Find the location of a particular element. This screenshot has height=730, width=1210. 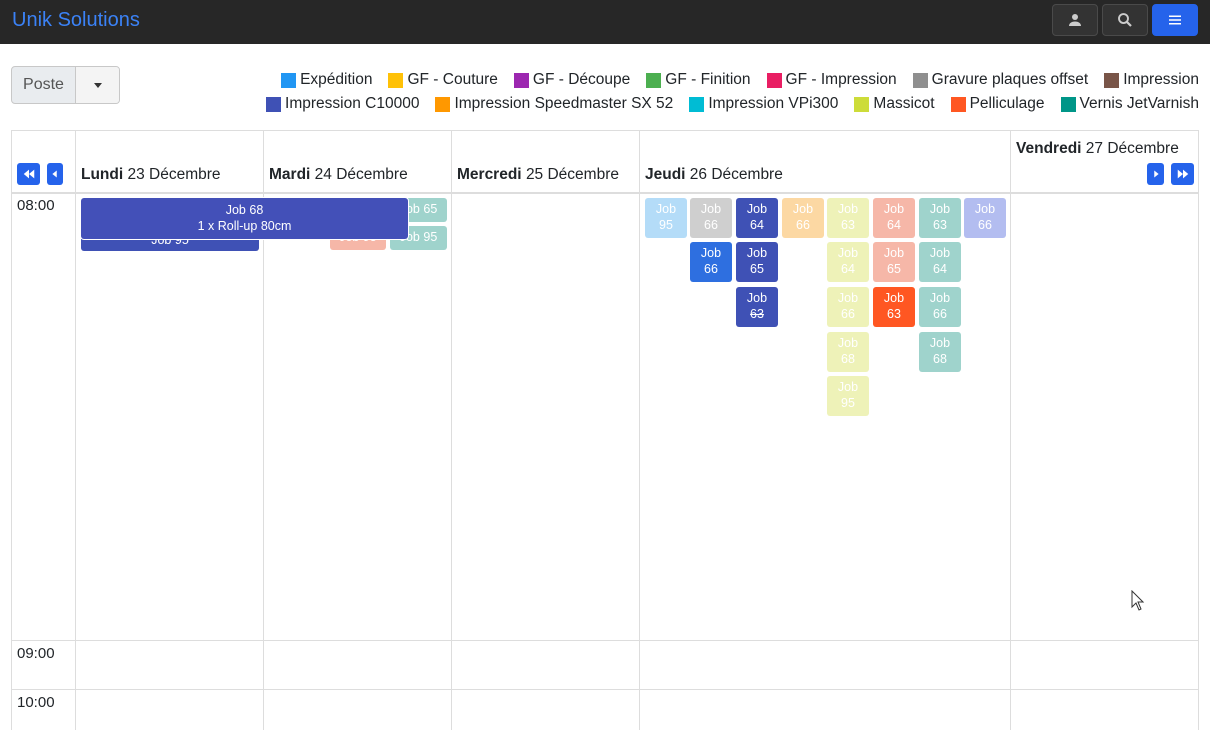

legend-item: Massicot is located at coordinates (894, 104).